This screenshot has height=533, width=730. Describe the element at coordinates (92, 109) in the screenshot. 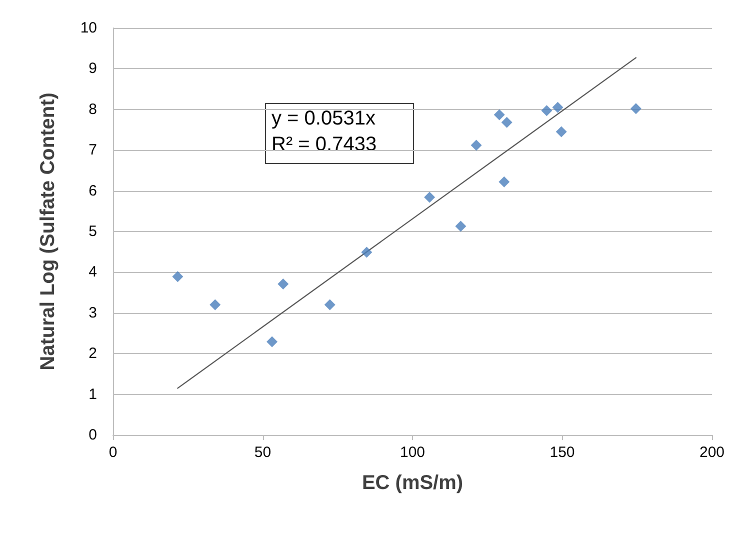

I see `y-tick-label: 8` at that location.